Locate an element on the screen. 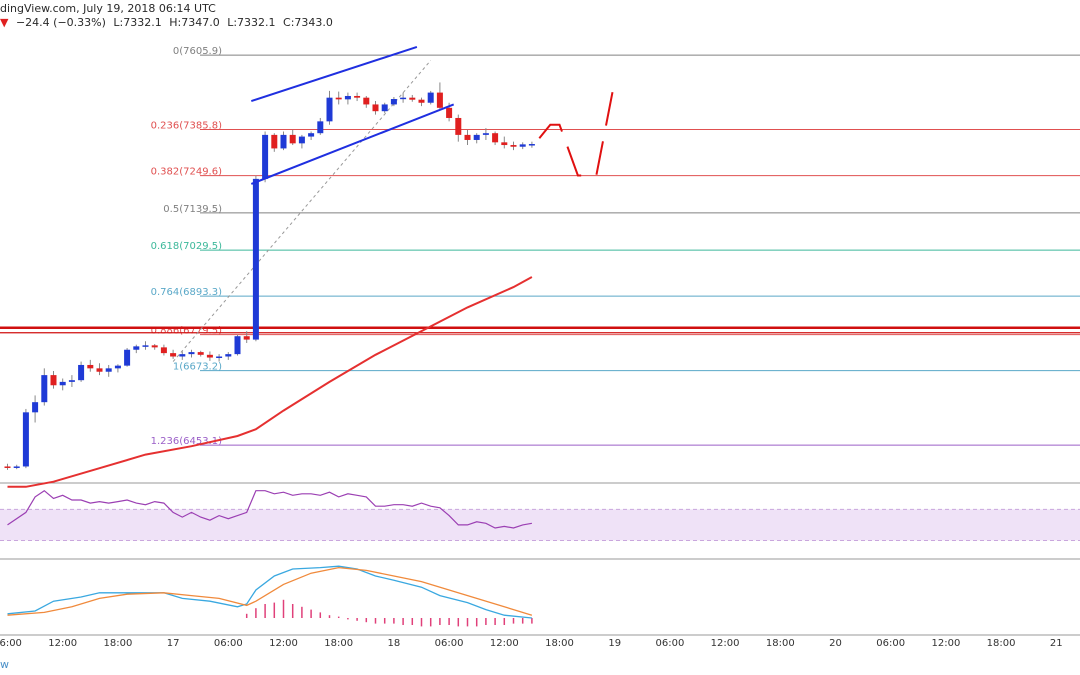 This screenshot has width=1080, height=675. close-value: C:7343.0 is located at coordinates (308, 22).